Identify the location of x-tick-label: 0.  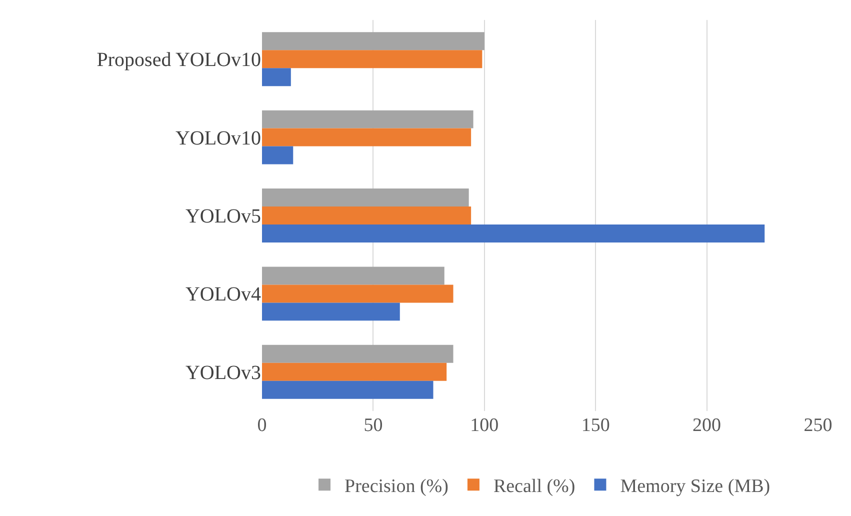
(262, 425).